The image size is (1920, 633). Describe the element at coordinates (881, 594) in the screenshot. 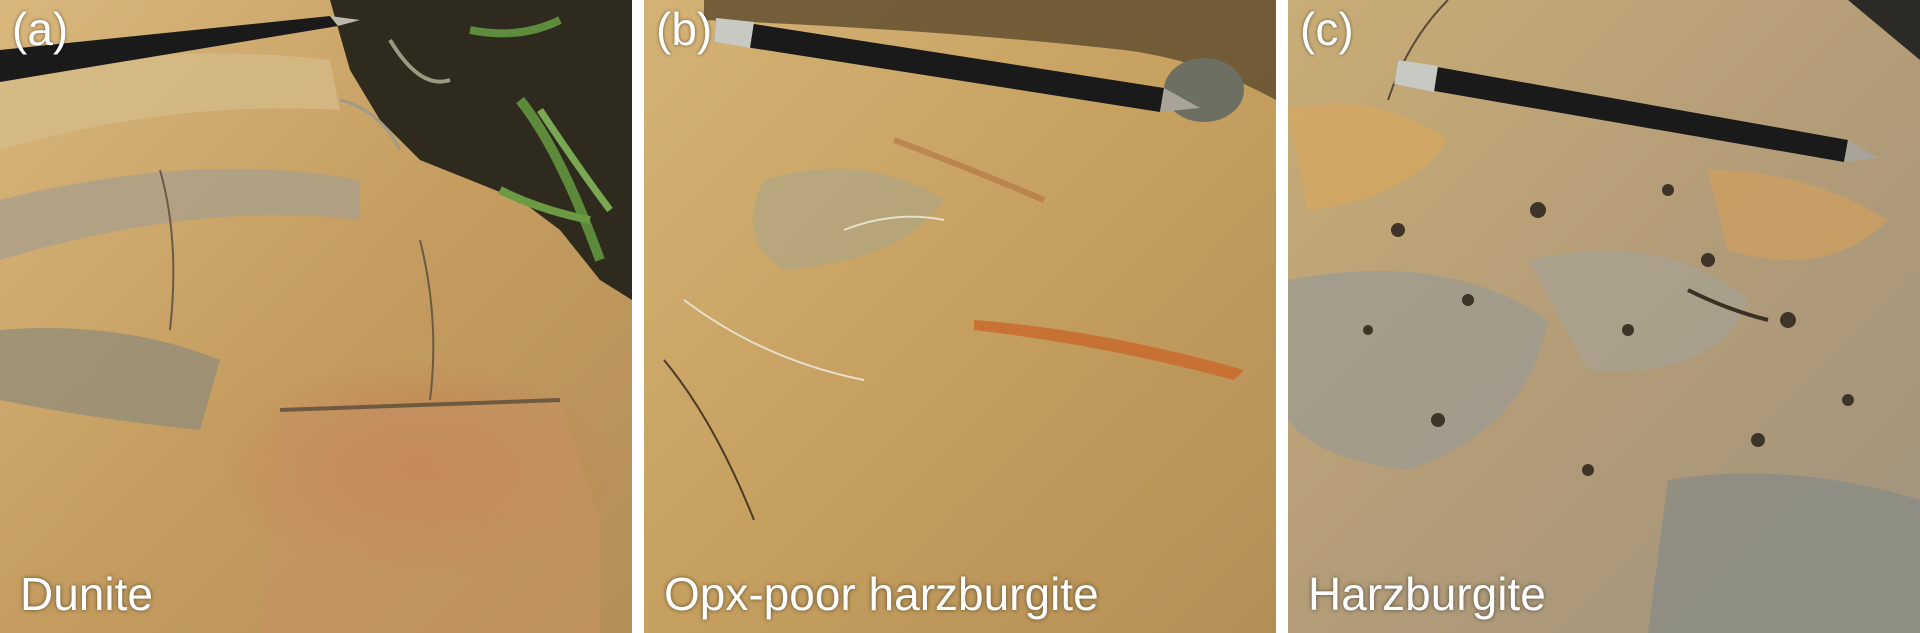

I see `rock-type-caption: Opx-poor harzburgite` at that location.